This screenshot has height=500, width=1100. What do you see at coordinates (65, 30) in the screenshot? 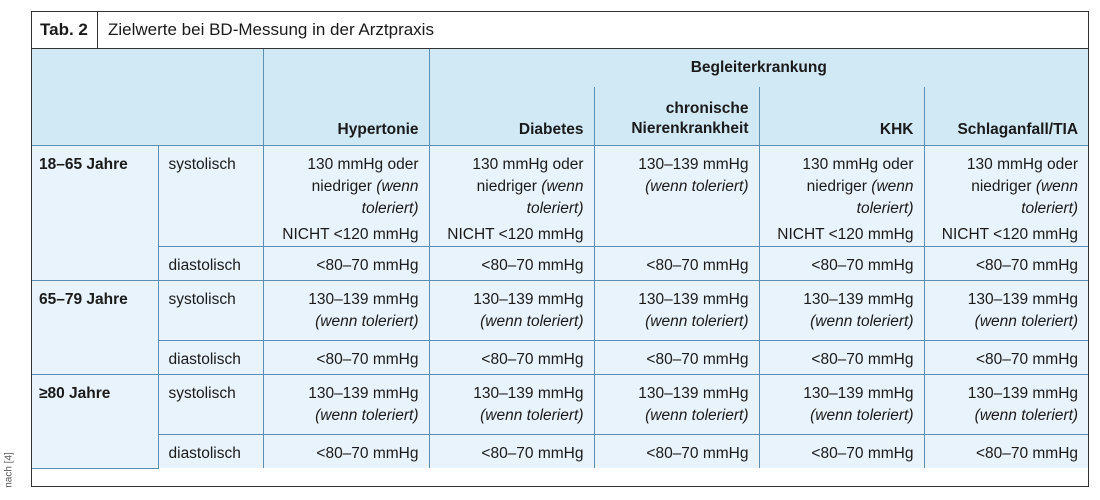
I see `table-number: Tab. 2` at bounding box center [65, 30].